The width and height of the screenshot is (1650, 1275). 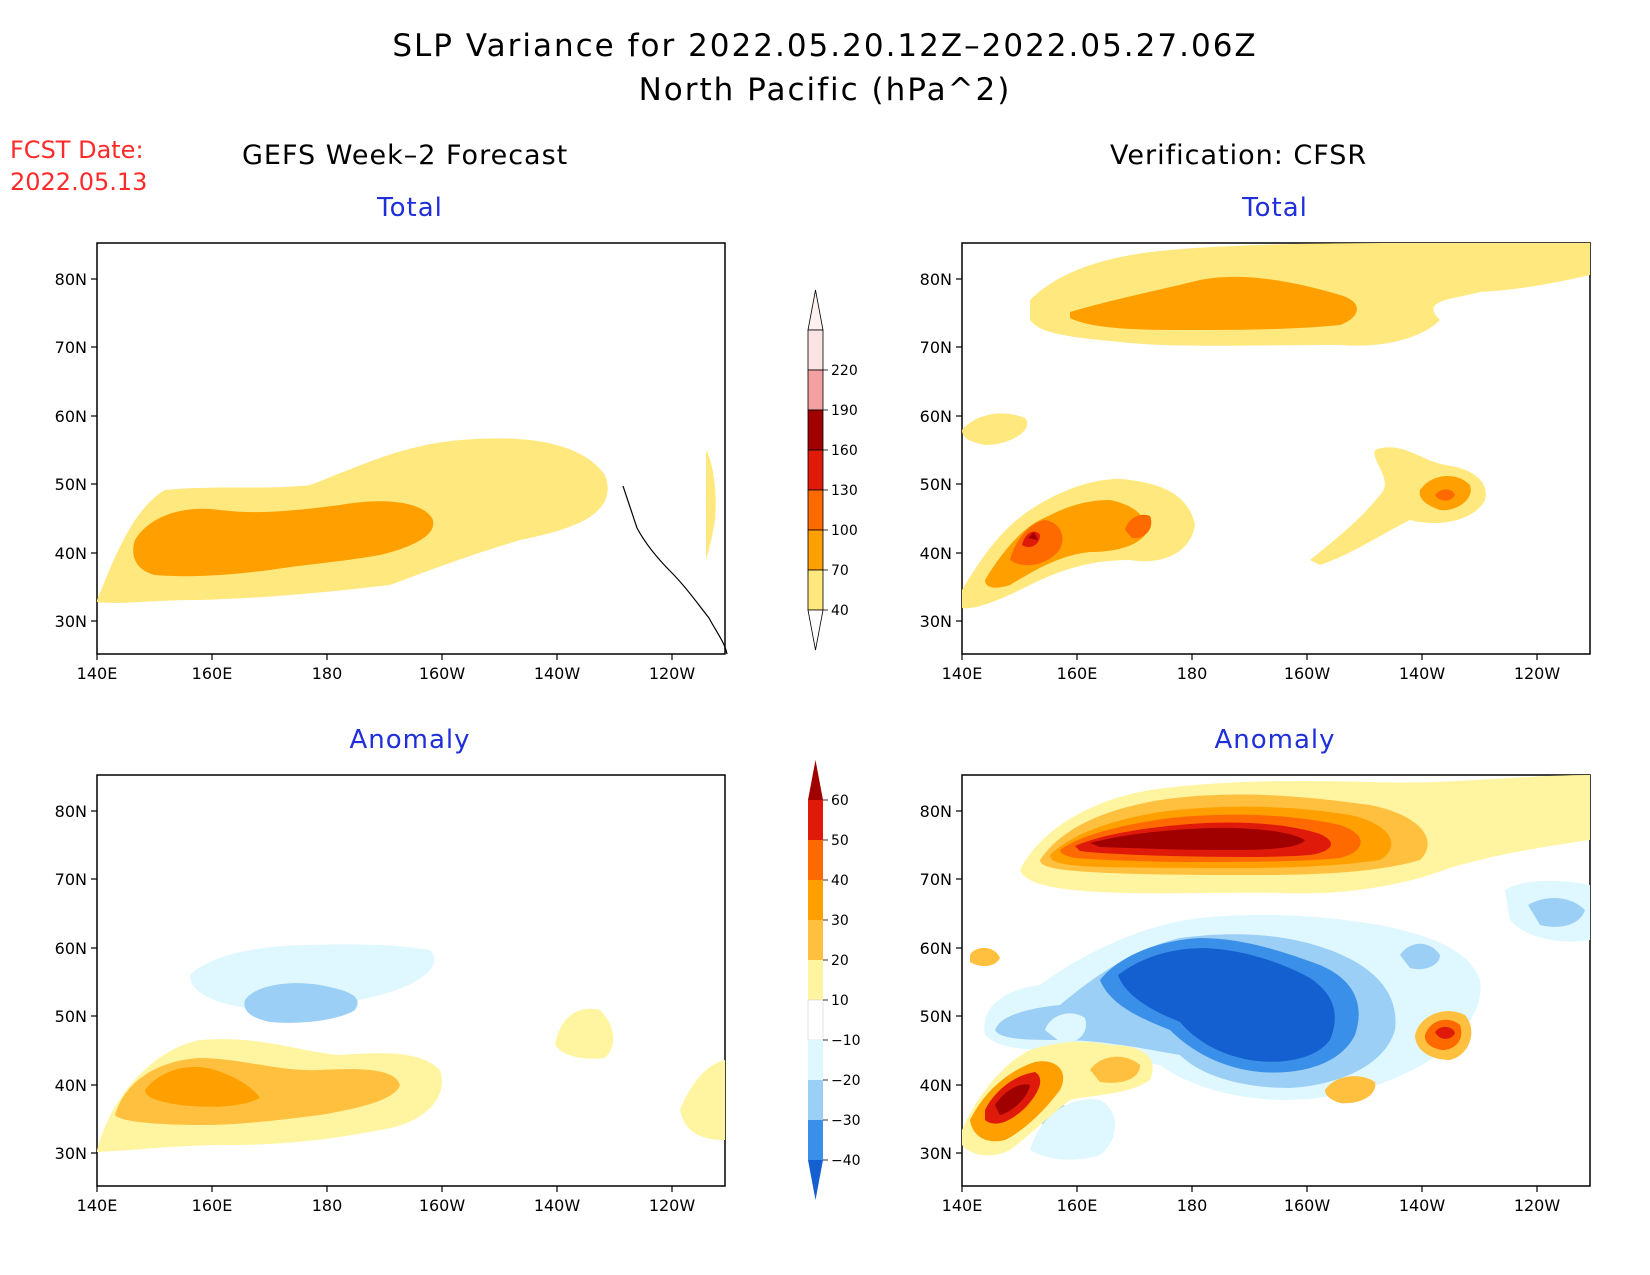 I want to click on colorbar-anomaly-label: −10, so click(x=846, y=1041).